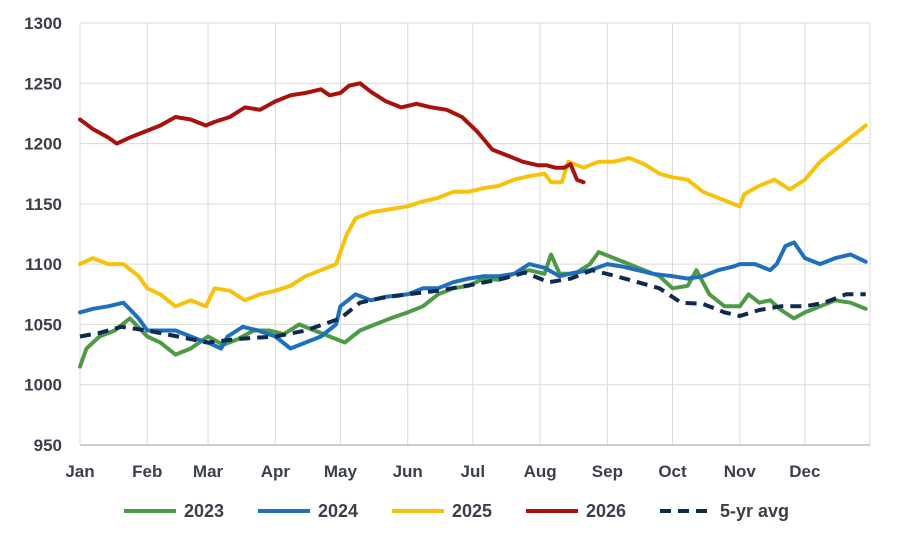  I want to click on legend-label-2025: 2025, so click(472, 511).